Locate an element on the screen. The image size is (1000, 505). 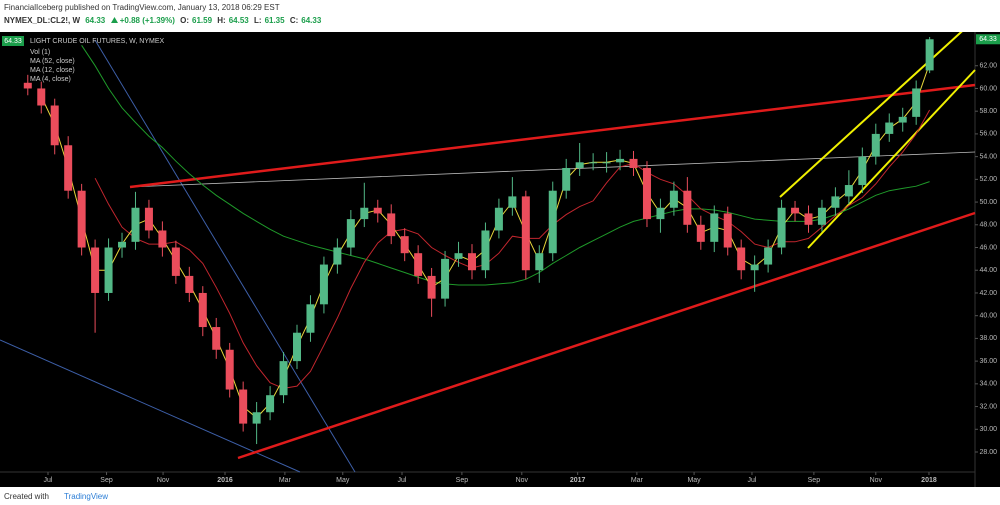
quote-high: 64.53 is located at coordinates (238, 20).